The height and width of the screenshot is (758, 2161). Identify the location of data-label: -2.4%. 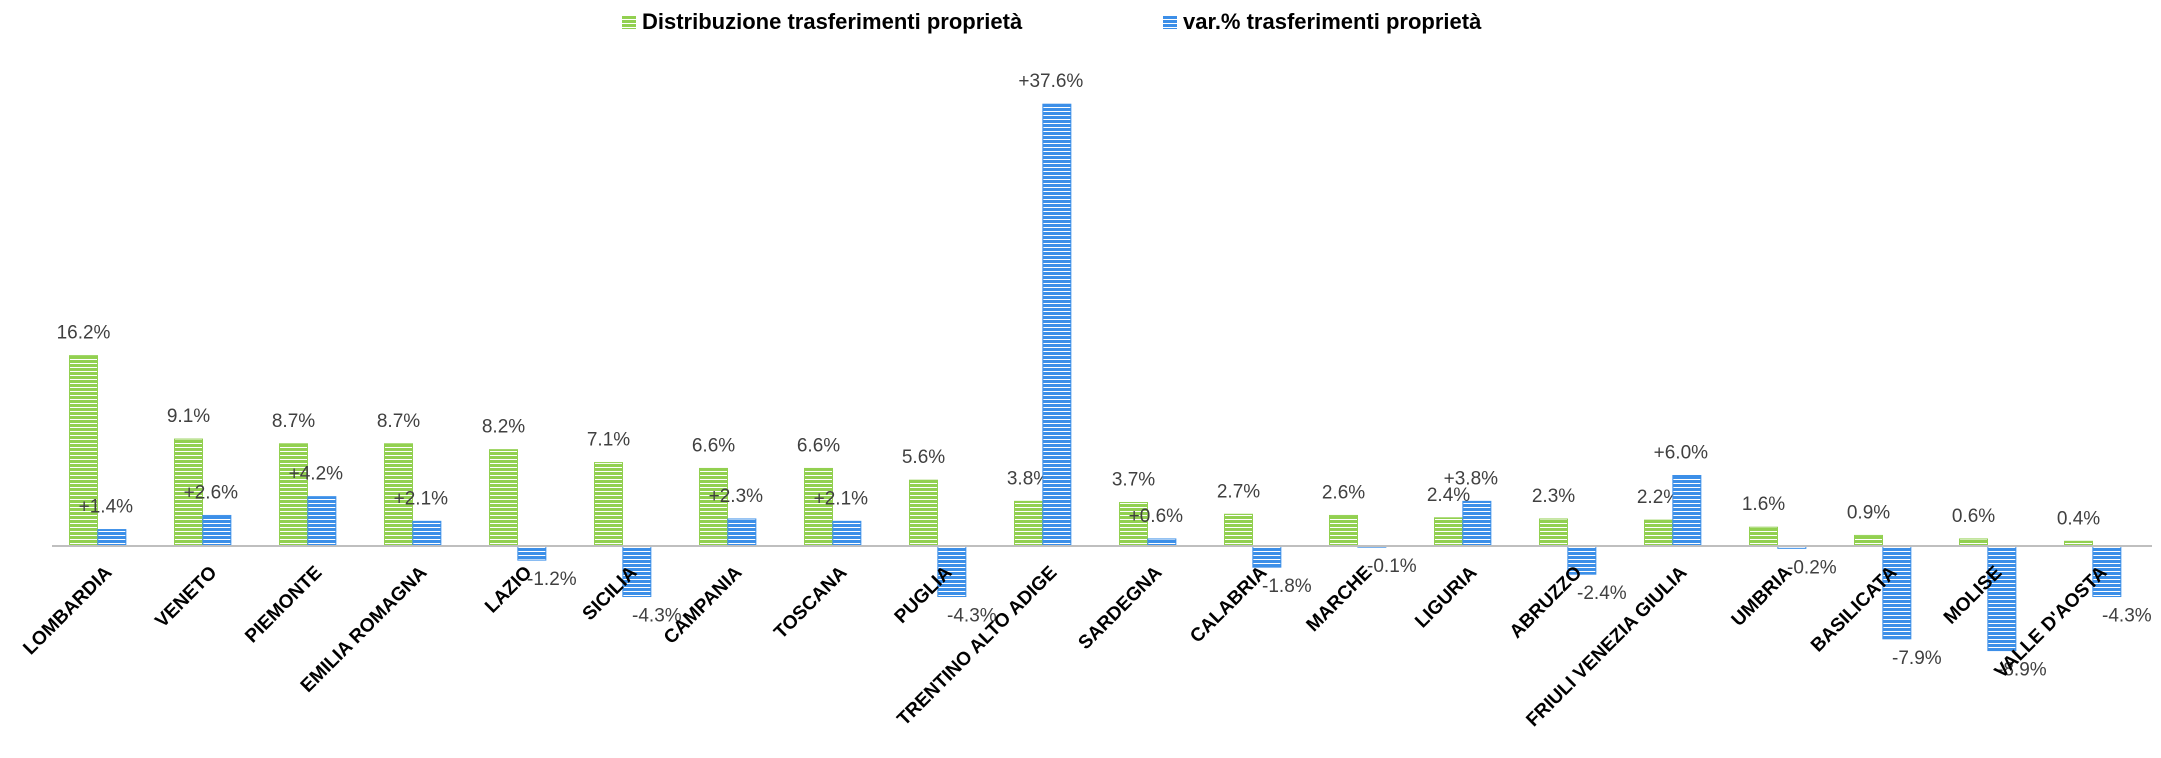
(1602, 593).